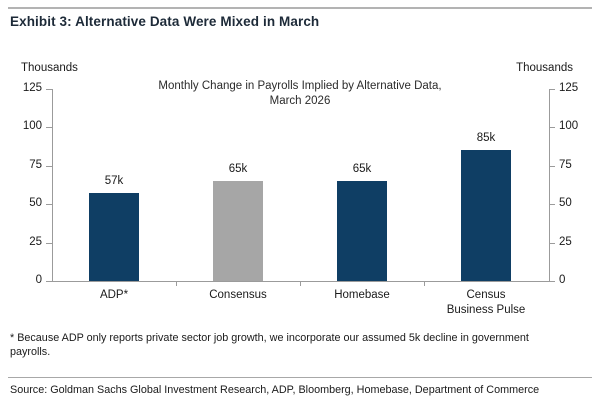 The image size is (600, 410). I want to click on y-tick-label-right: 75, so click(565, 164).